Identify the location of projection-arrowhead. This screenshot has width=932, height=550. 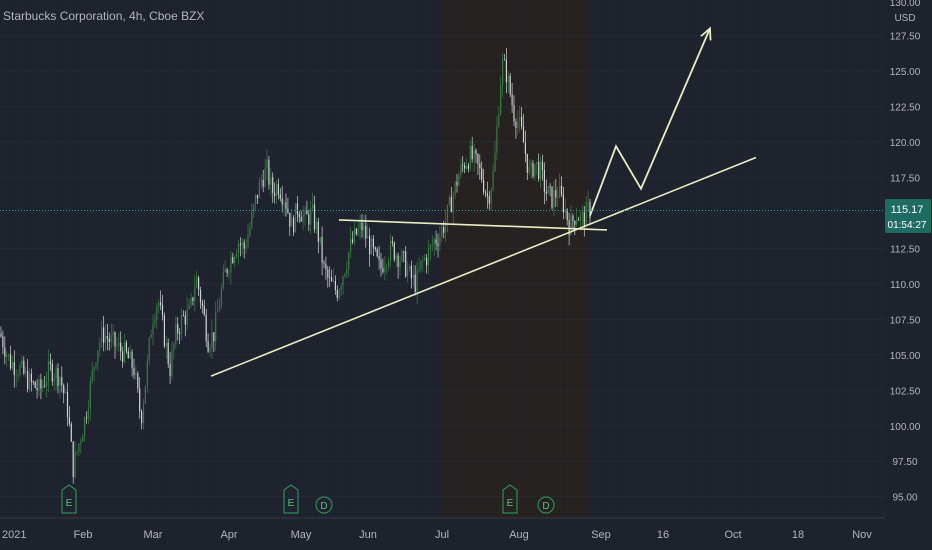
(706, 33).